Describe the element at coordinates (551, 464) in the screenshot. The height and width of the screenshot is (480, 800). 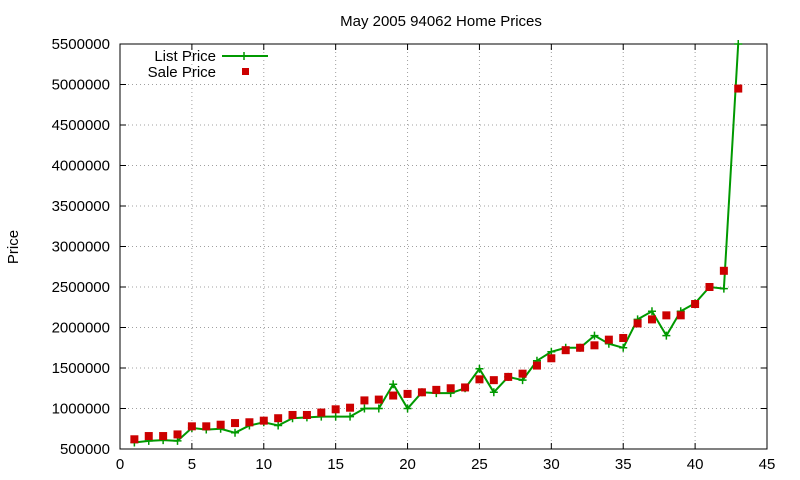
I see `x-tick-label: 30` at that location.